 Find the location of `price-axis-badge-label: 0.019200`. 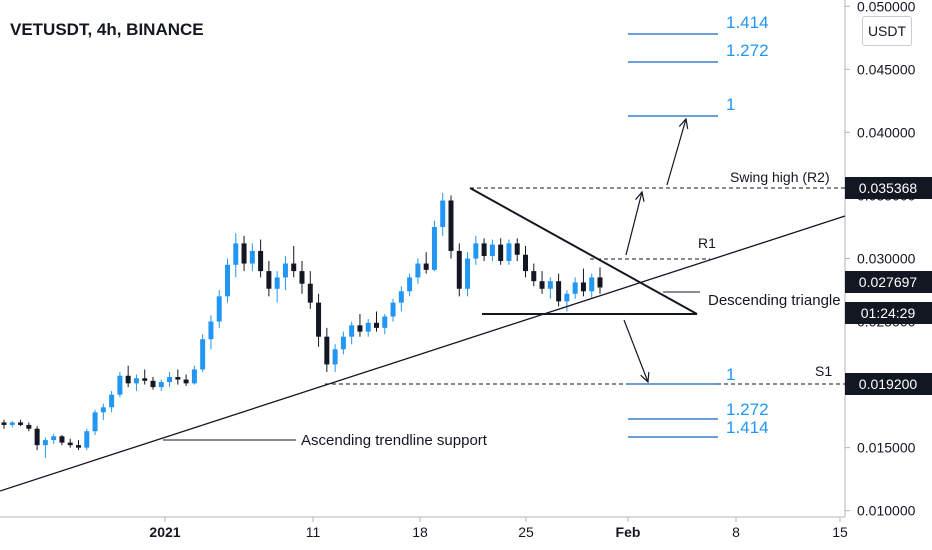

price-axis-badge-label: 0.019200 is located at coordinates (888, 384).